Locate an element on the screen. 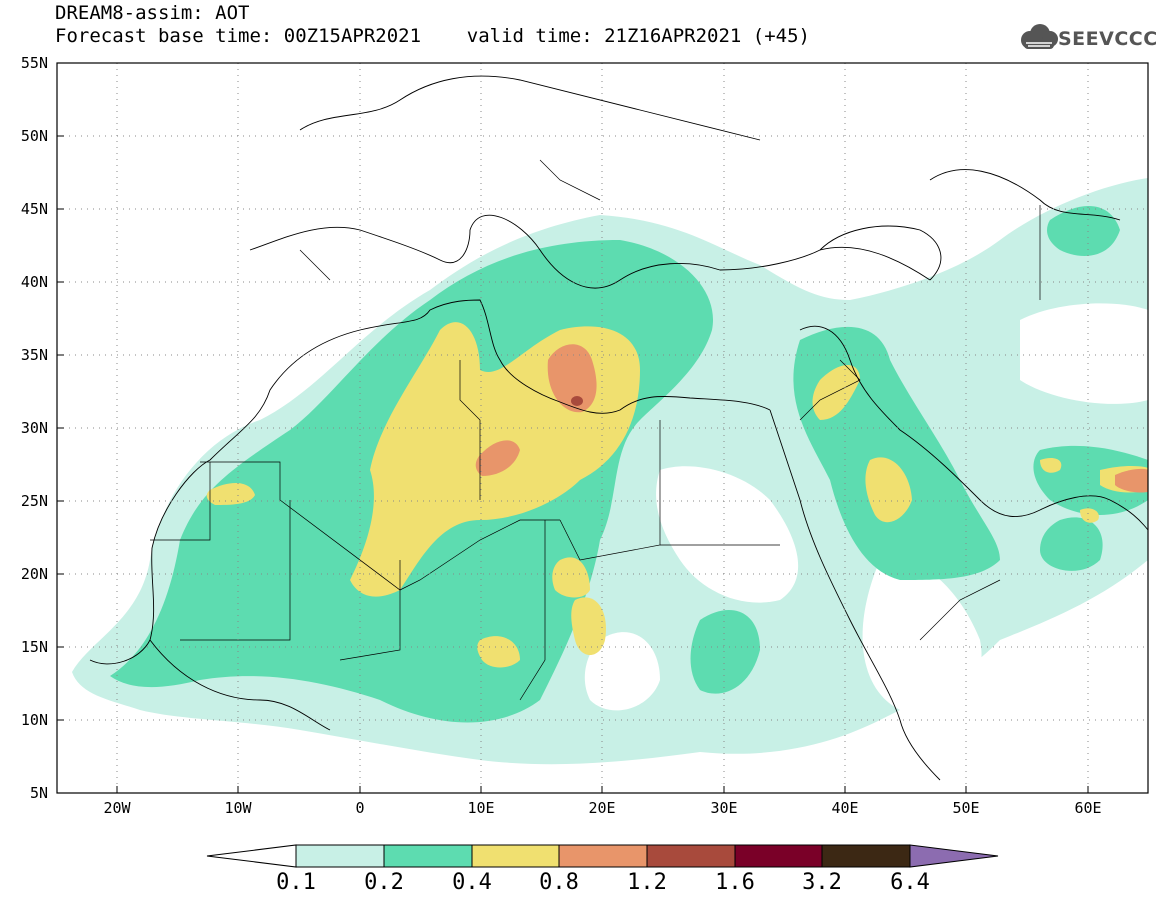 Image resolution: width=1165 pixels, height=905 pixels. lon-label: 10E is located at coordinates (481, 808).